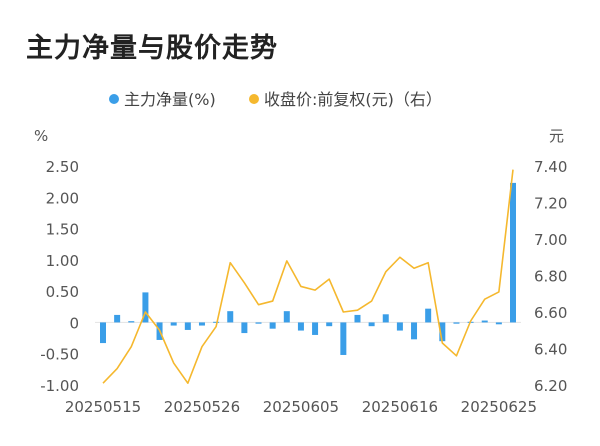  What do you see at coordinates (59, 386) in the screenshot?
I see `left-tick-label: -1.00` at bounding box center [59, 386].